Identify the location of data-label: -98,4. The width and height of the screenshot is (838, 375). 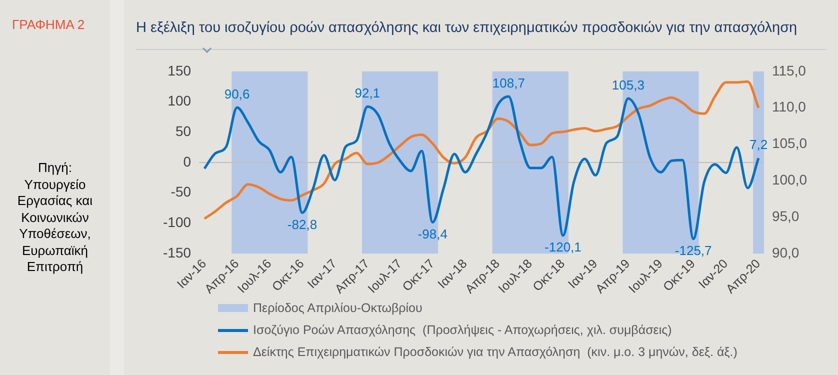
(433, 234).